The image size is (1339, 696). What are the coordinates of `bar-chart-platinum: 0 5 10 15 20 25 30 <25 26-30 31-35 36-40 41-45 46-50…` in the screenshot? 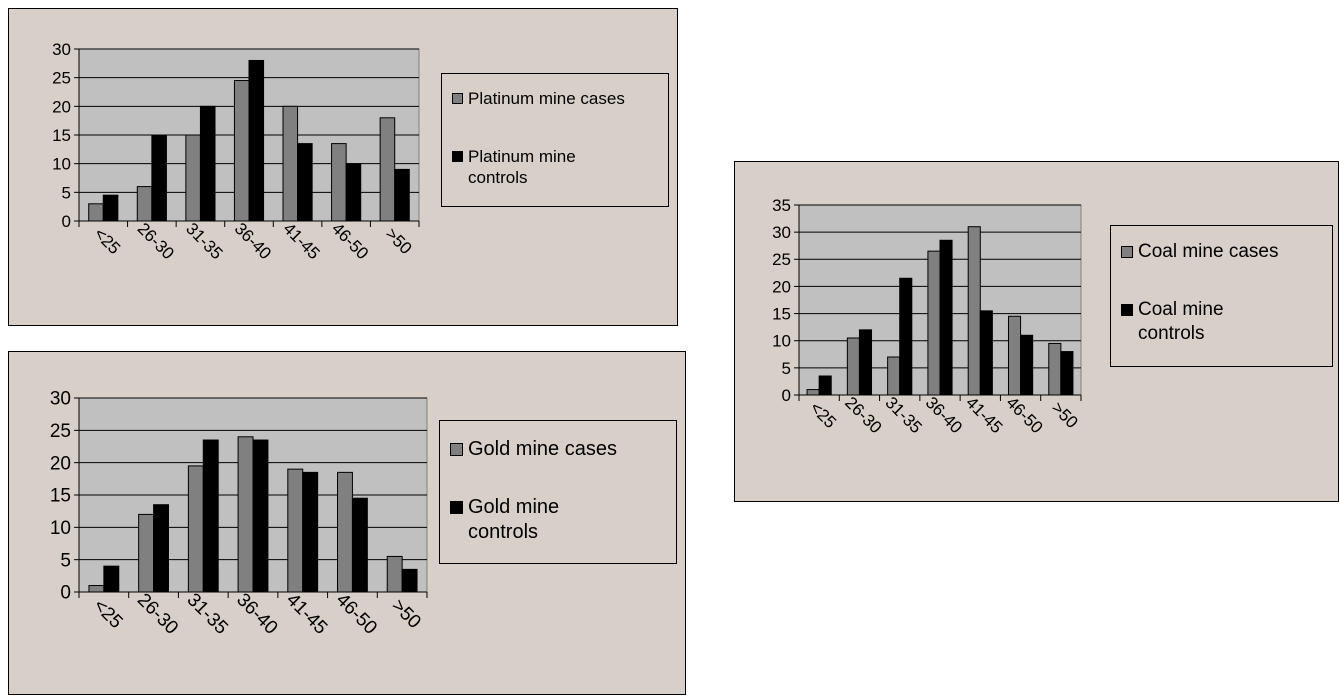 It's located at (236, 151).